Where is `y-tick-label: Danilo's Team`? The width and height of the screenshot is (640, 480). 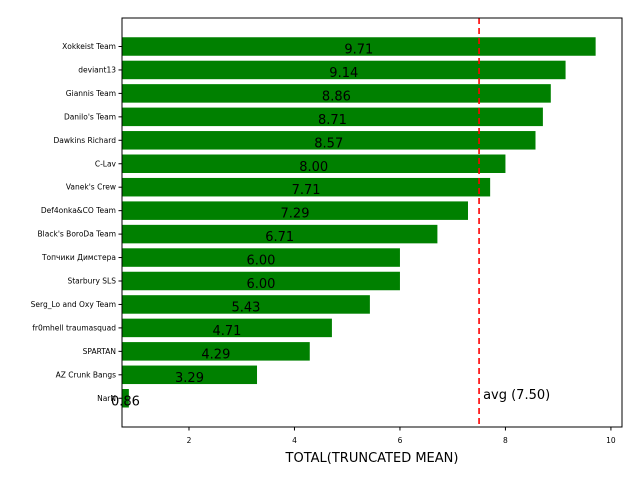 y-tick-label: Danilo's Team is located at coordinates (90, 116).